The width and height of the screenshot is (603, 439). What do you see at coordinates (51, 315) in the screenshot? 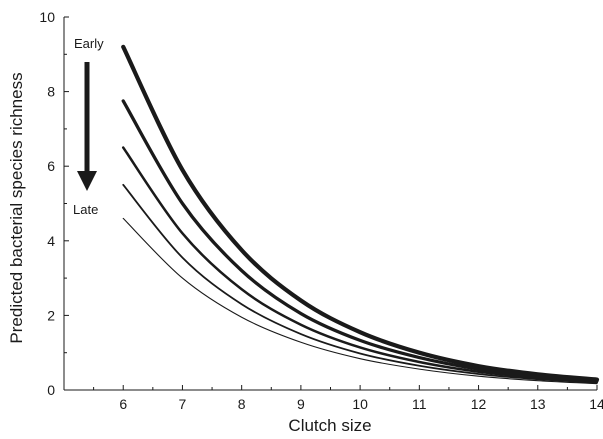
I see `y-tick-label: 2` at bounding box center [51, 315].